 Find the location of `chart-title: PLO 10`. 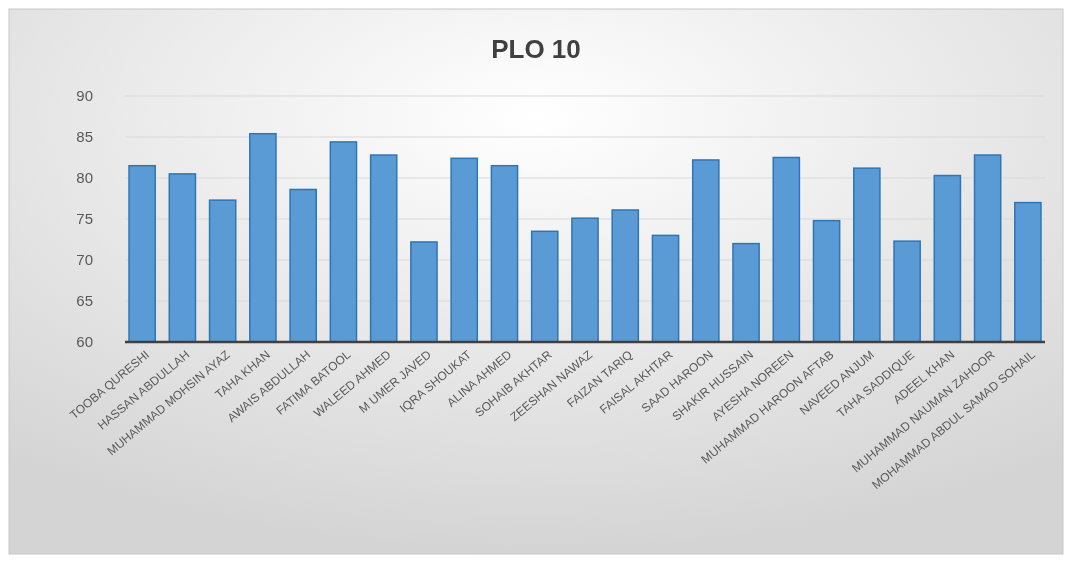

chart-title: PLO 10 is located at coordinates (536, 49).